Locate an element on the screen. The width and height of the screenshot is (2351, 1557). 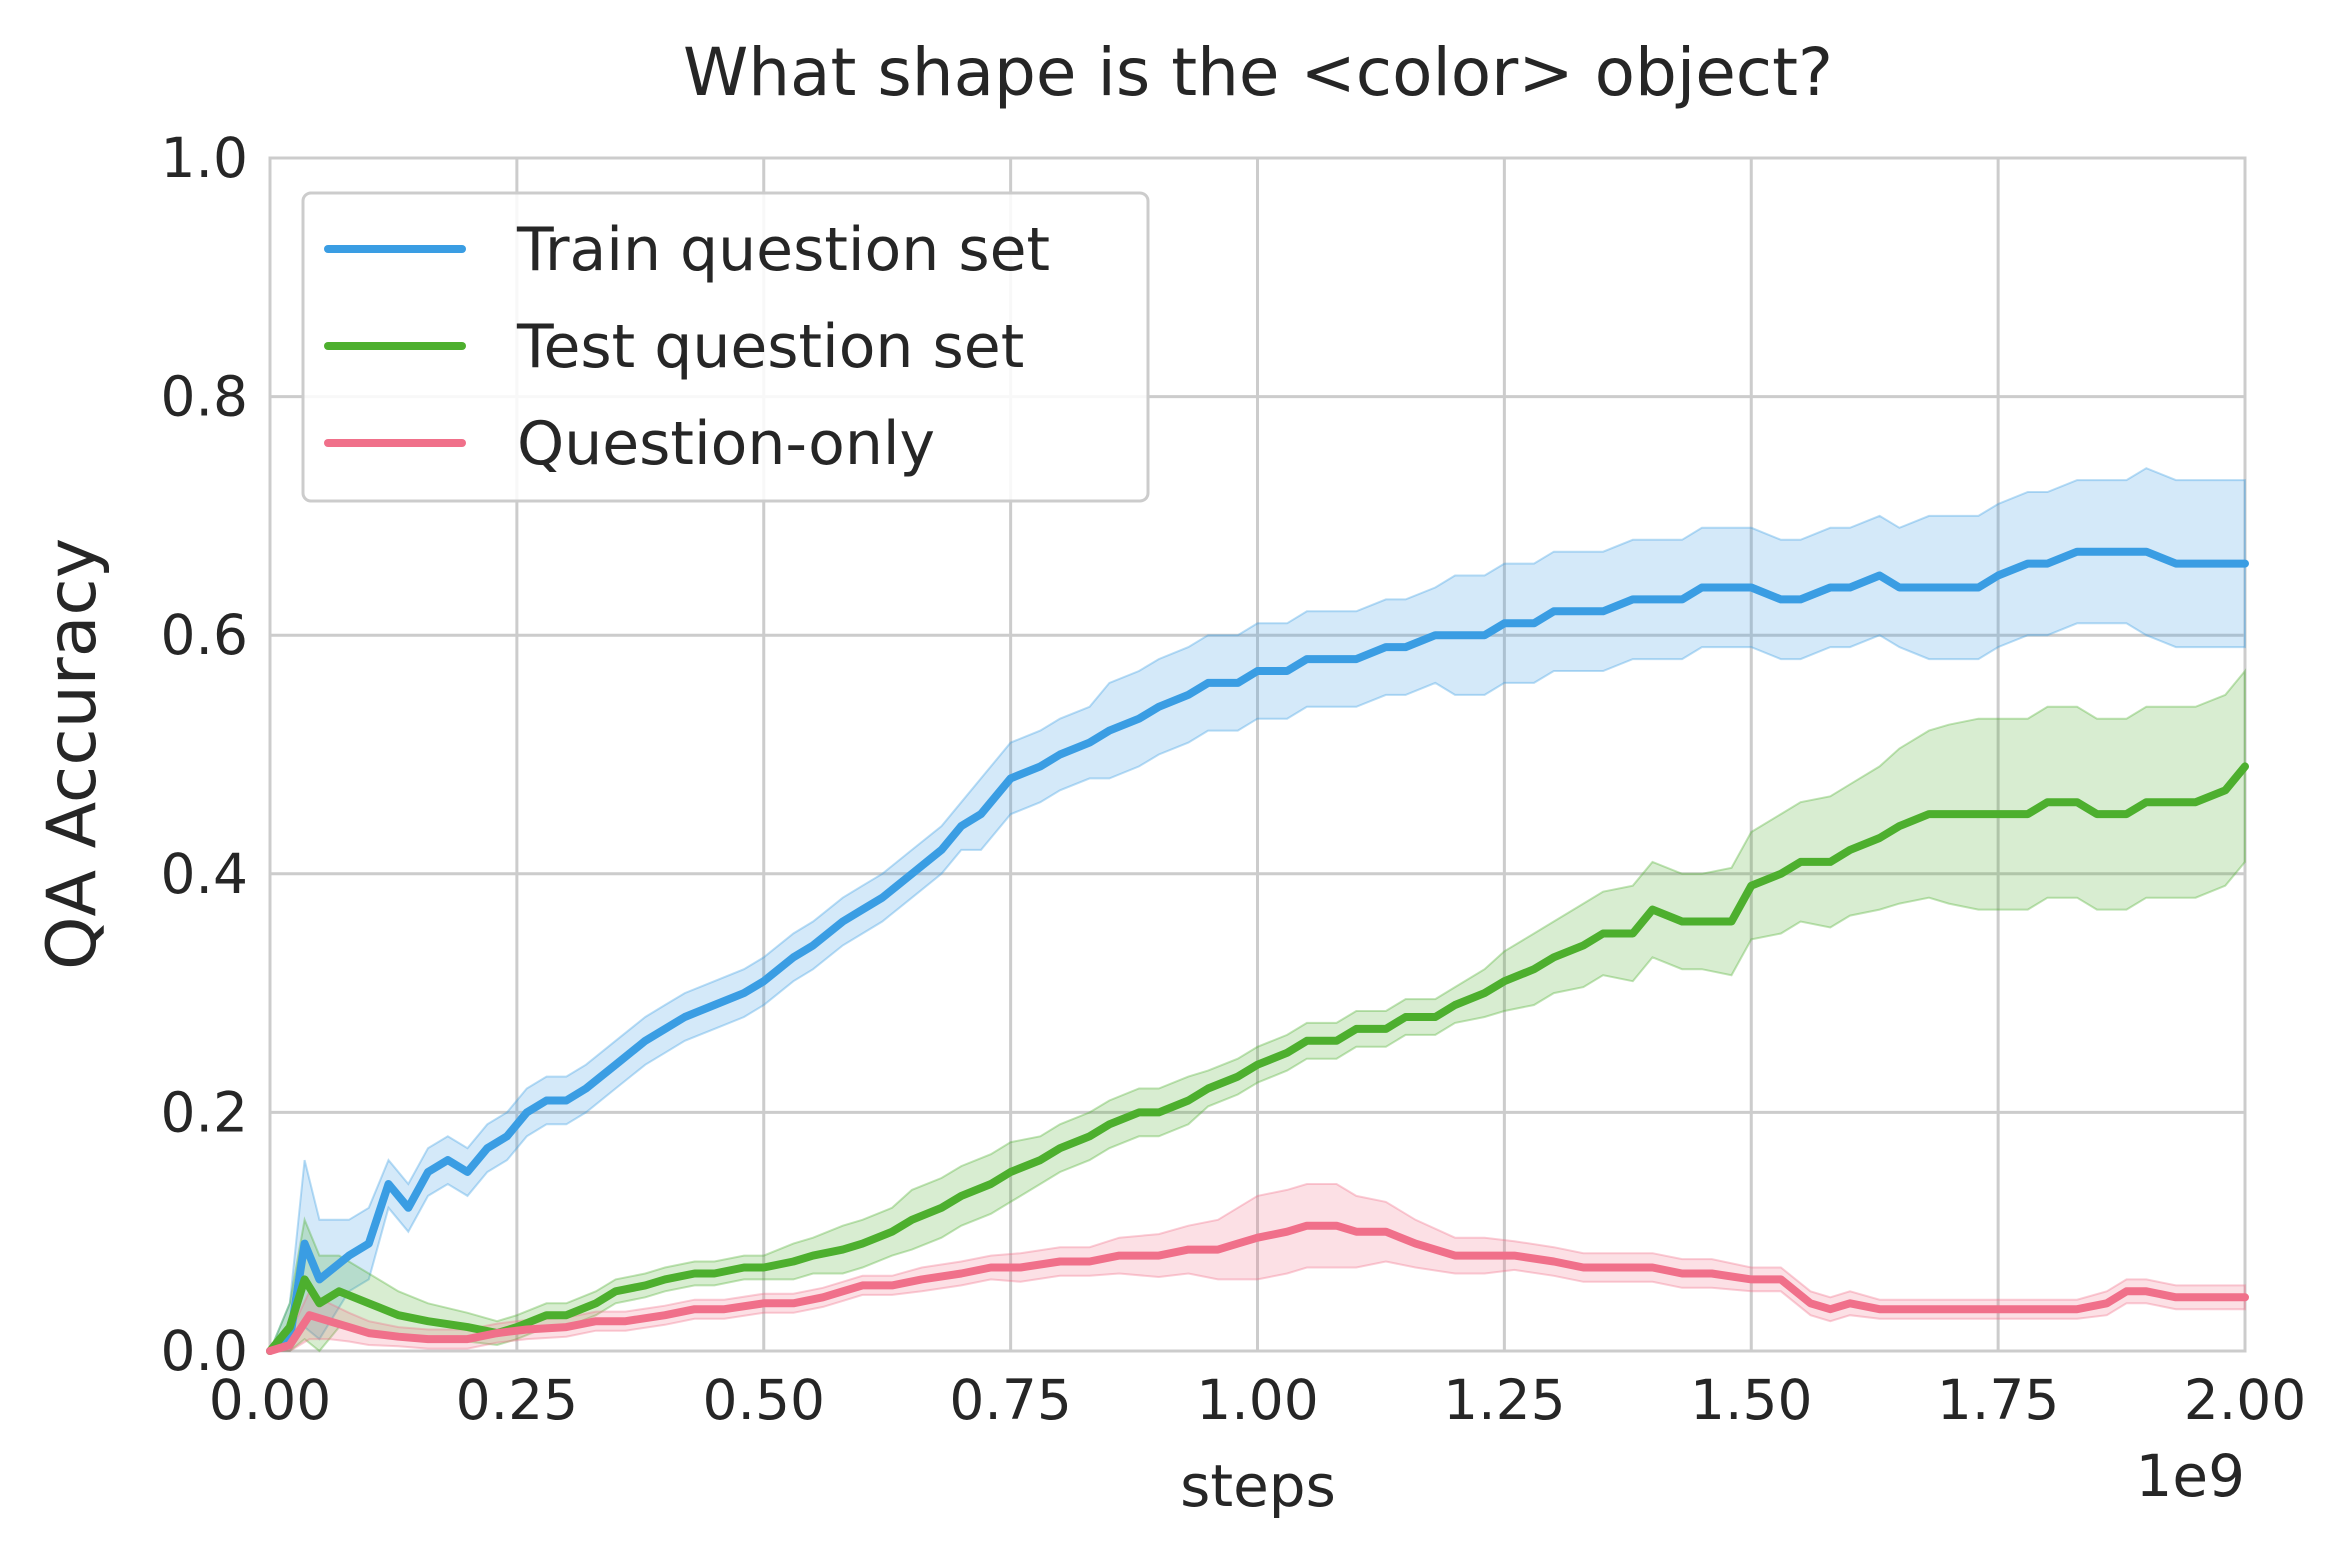
x-axis-label: steps is located at coordinates (1258, 1486).